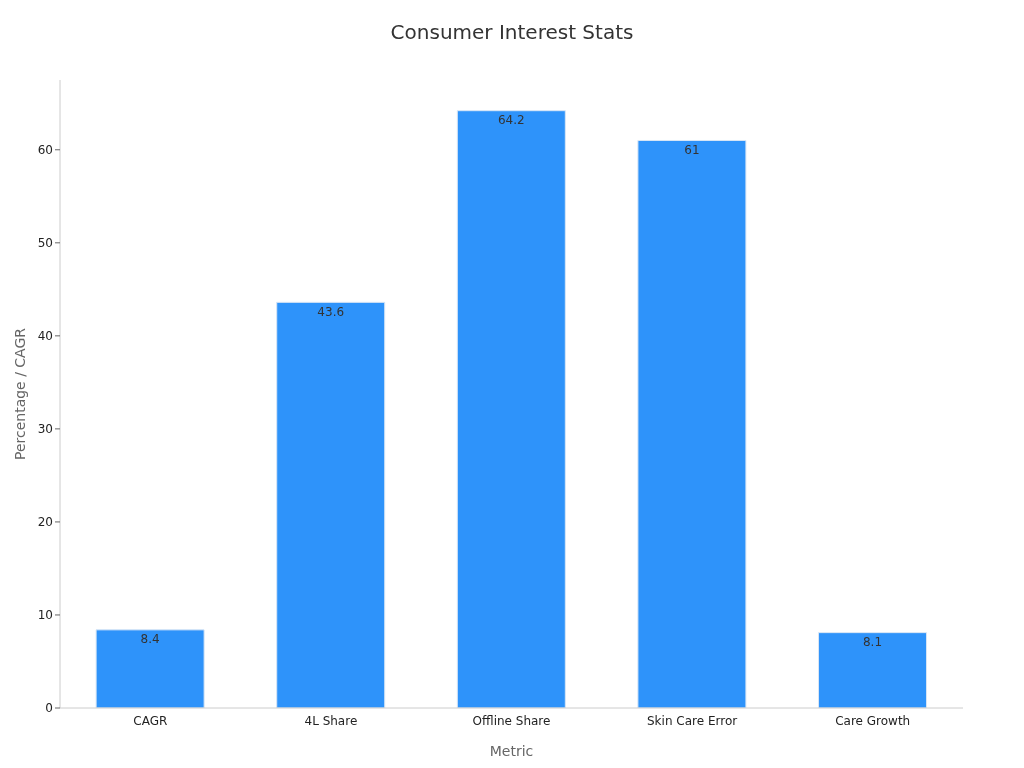 This screenshot has height=768, width=1024. Describe the element at coordinates (150, 720) in the screenshot. I see `x-tick-label: CAGR` at that location.